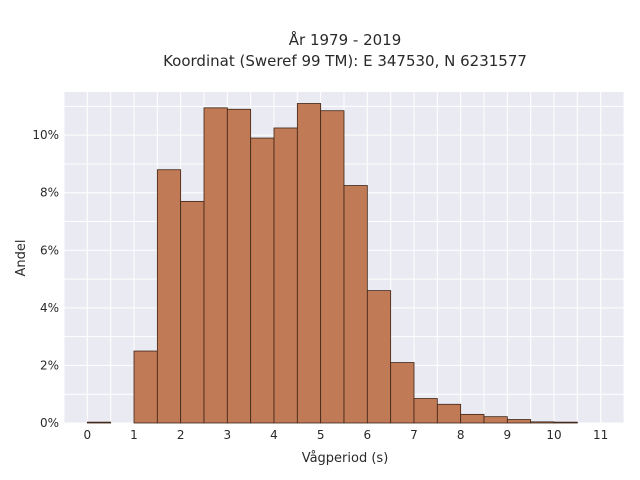 This screenshot has height=480, width=640. Describe the element at coordinates (553, 435) in the screenshot. I see `x-tick-label: 10` at that location.